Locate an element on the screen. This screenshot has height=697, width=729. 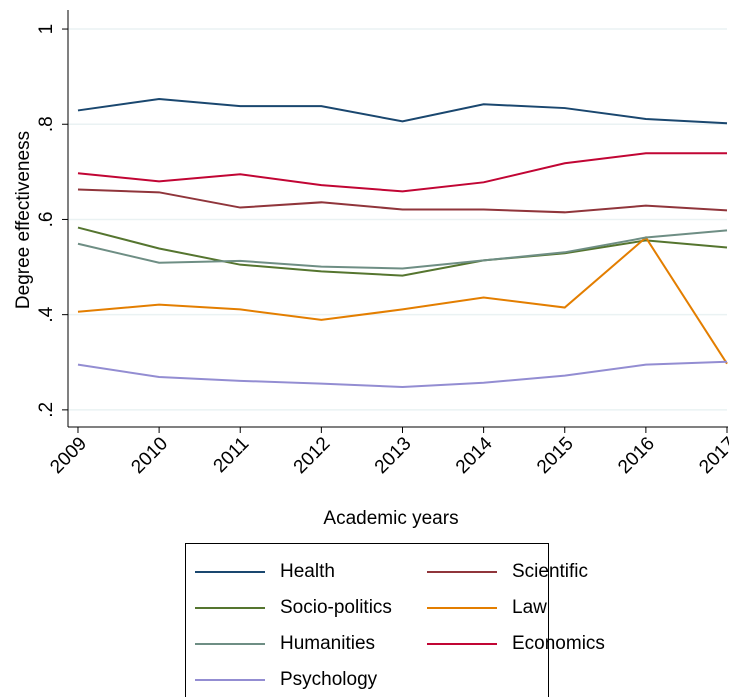
legend-label: Scientific is located at coordinates (550, 571).